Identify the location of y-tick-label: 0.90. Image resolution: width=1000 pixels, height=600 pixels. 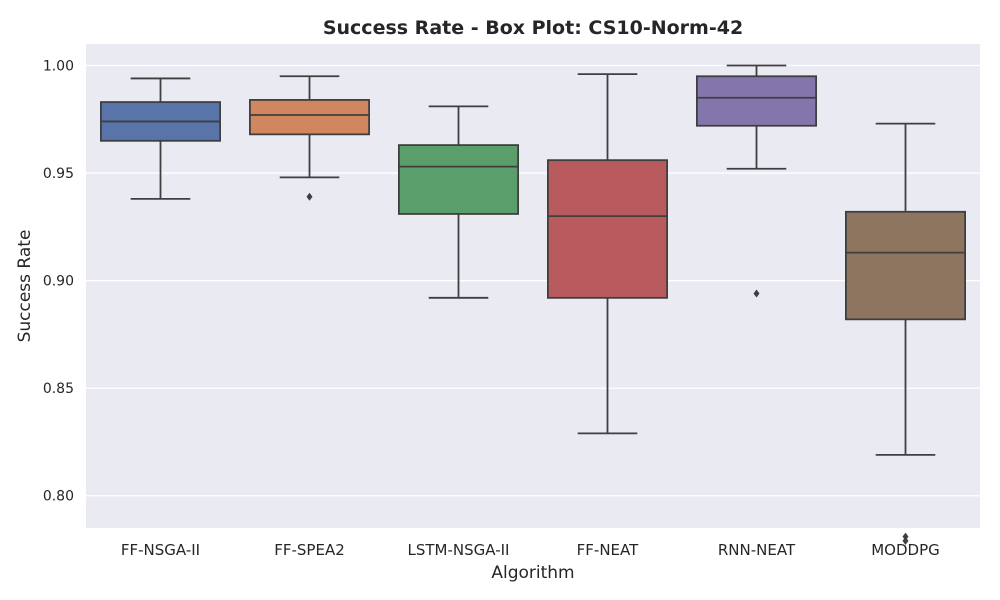
(58, 282).